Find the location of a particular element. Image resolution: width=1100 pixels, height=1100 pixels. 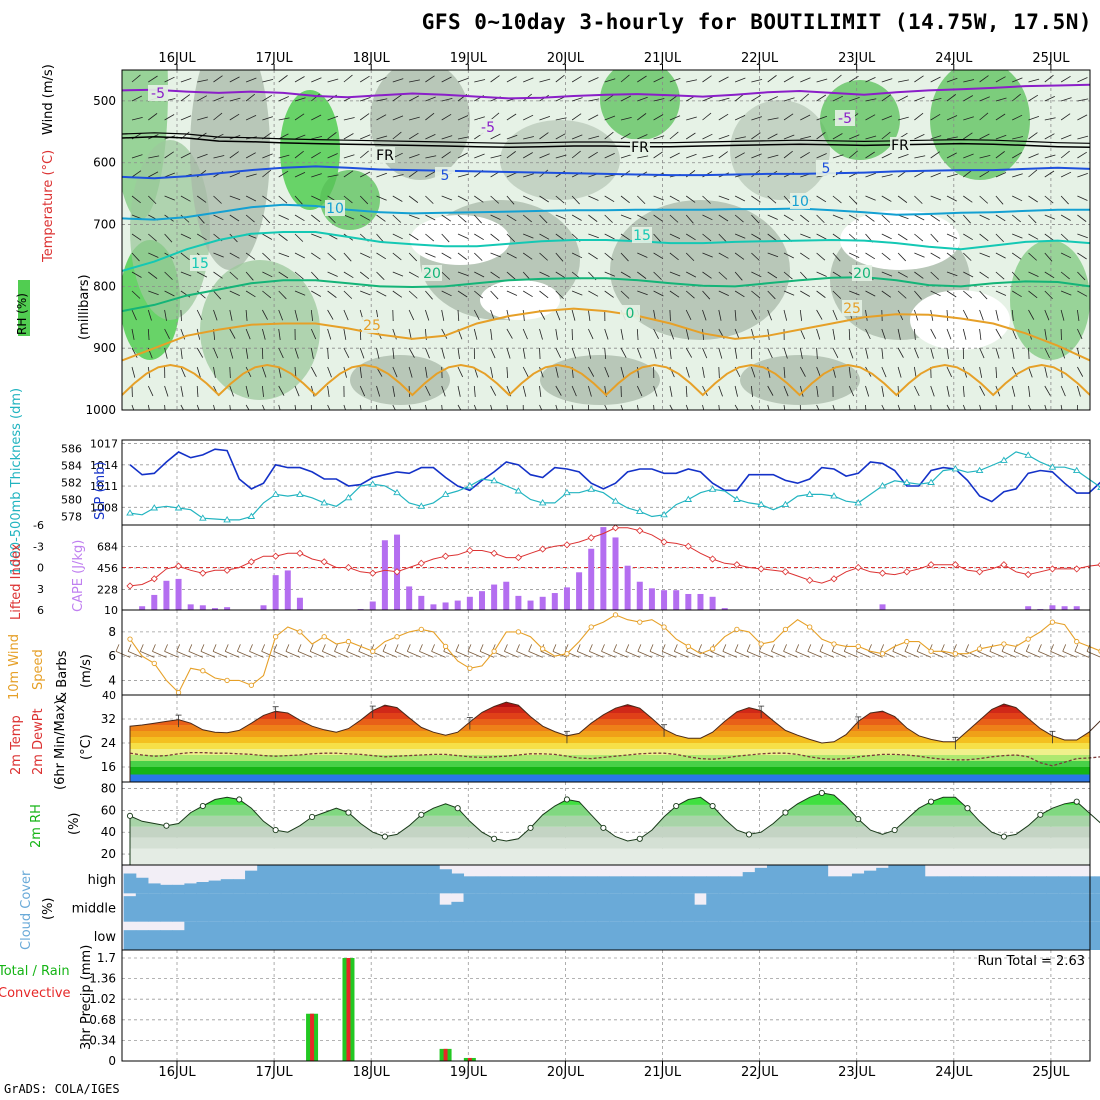

rh-marker is located at coordinates (931, 801).